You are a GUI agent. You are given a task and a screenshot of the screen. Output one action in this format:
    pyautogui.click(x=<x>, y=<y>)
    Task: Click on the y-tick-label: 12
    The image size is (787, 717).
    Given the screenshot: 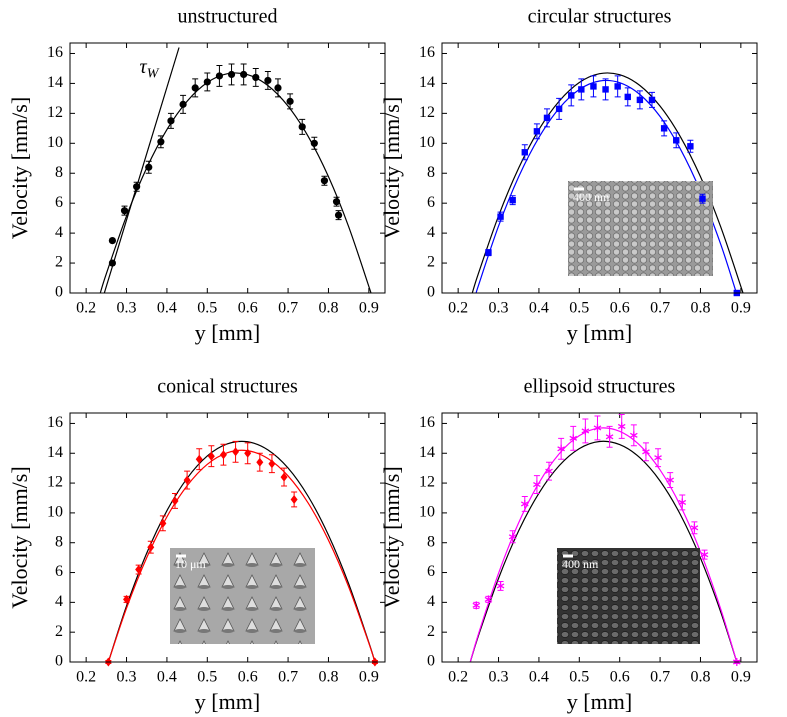 What is the action you would take?
    pyautogui.click(x=55, y=482)
    